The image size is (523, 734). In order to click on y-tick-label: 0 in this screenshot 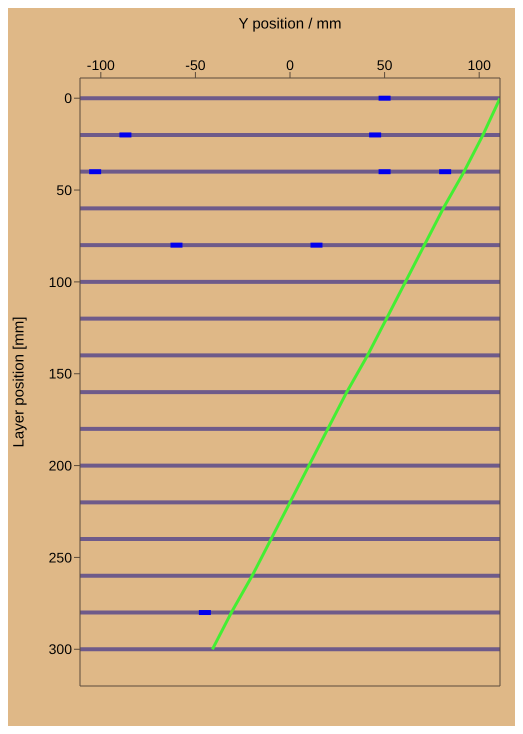, I will do `click(68, 98)`.